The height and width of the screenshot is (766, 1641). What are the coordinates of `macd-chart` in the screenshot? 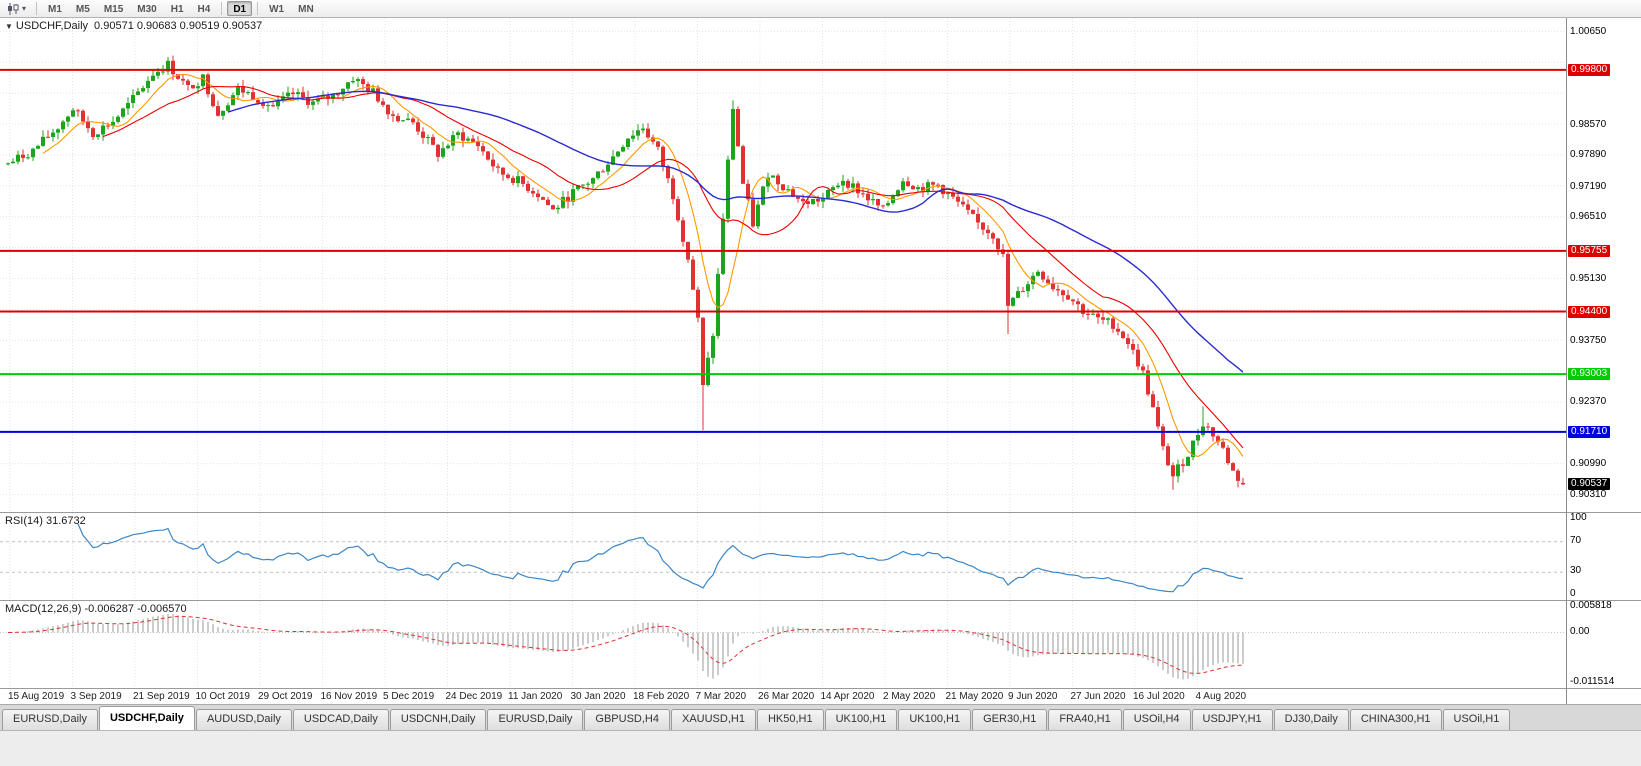 It's located at (783, 644).